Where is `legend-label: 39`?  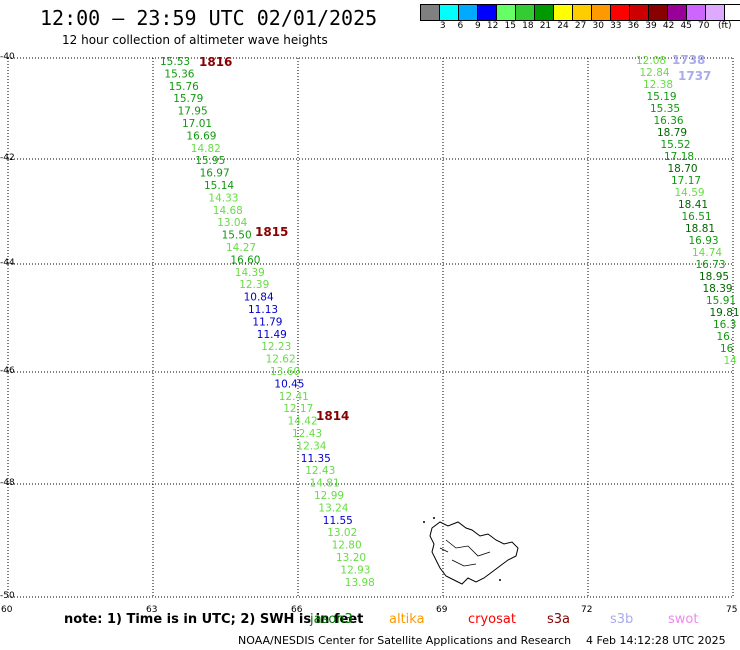 legend-label: 39 is located at coordinates (651, 26).